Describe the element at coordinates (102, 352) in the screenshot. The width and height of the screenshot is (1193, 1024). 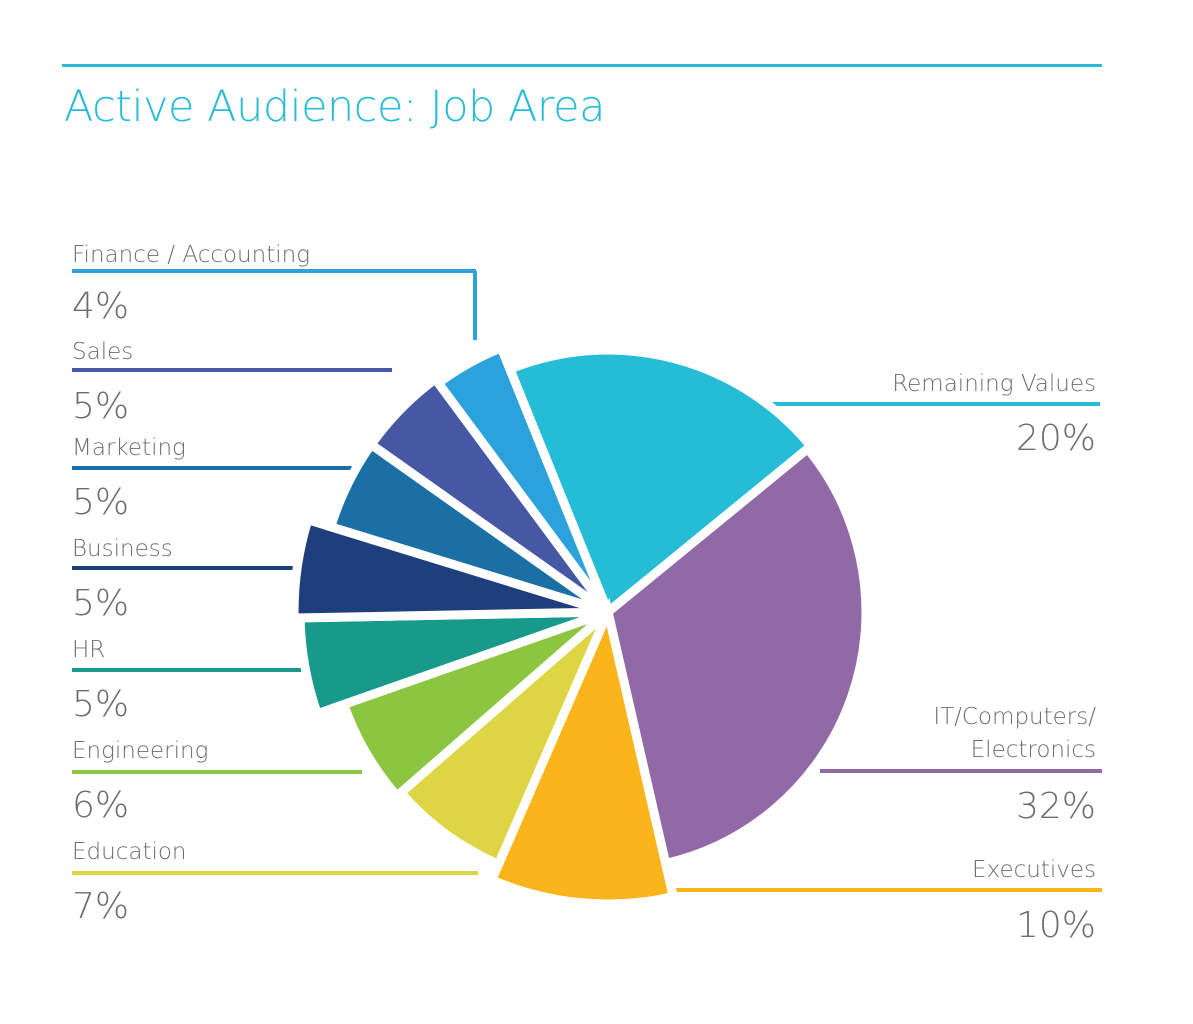
I see `slice-label: Sales` at that location.